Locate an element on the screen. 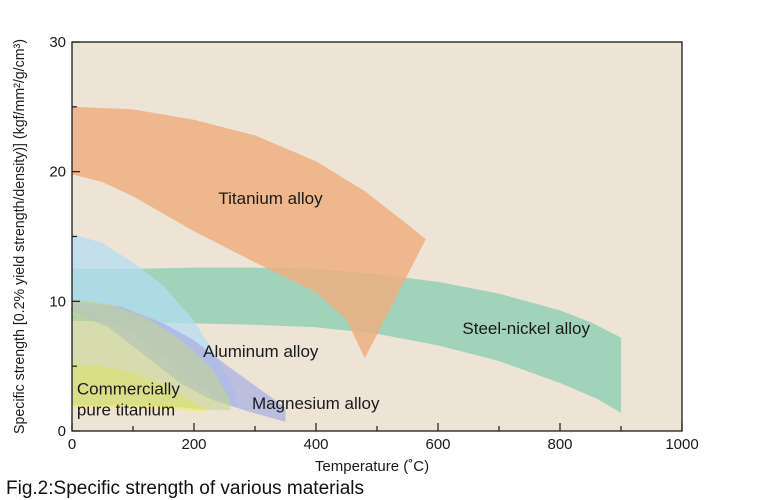  y-tick-label: 0 is located at coordinates (62, 431).